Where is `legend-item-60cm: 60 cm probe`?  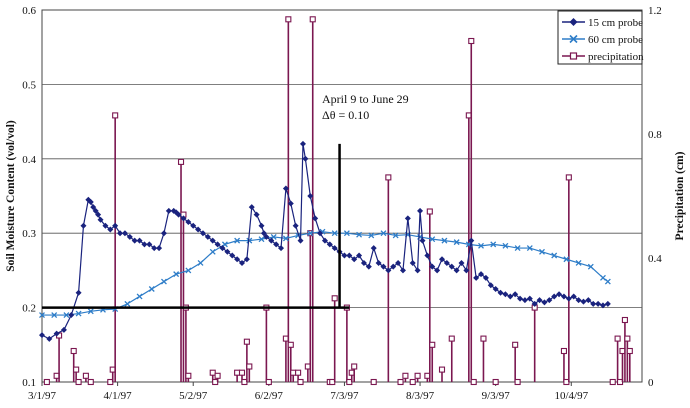
legend-item-60cm: 60 cm probe is located at coordinates (602, 40).